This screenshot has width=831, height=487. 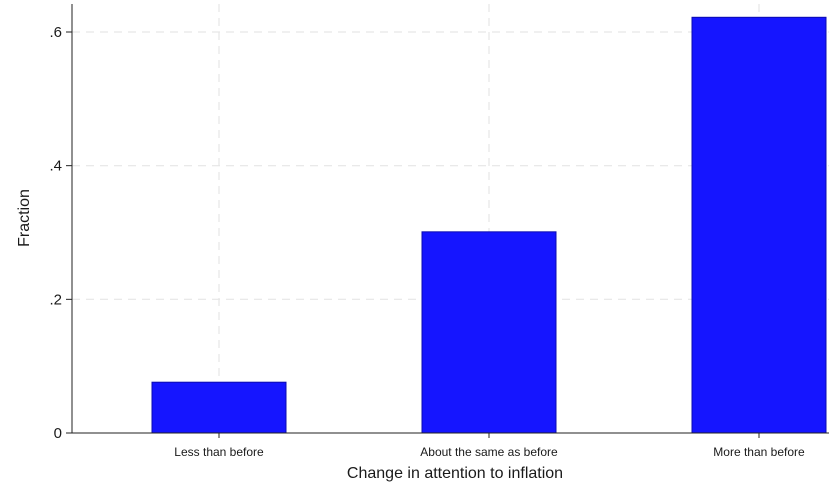 What do you see at coordinates (58, 433) in the screenshot?
I see `y-tick-label: 0` at bounding box center [58, 433].